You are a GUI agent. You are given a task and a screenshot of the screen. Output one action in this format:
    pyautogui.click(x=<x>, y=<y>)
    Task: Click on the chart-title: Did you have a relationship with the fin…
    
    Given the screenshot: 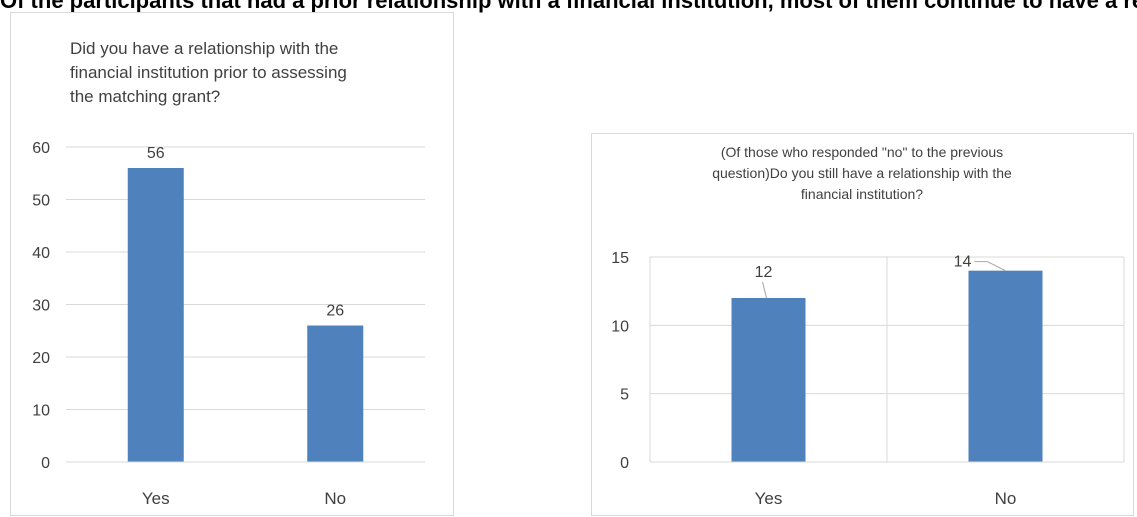 What is the action you would take?
    pyautogui.click(x=208, y=72)
    